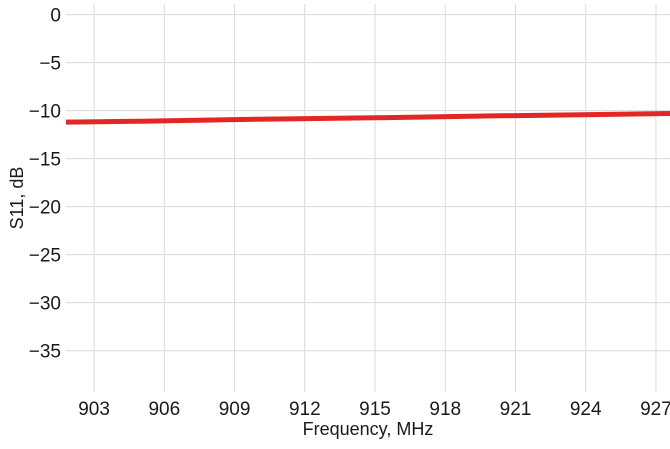 The width and height of the screenshot is (670, 449). Describe the element at coordinates (516, 409) in the screenshot. I see `x-tick-label: 921` at that location.